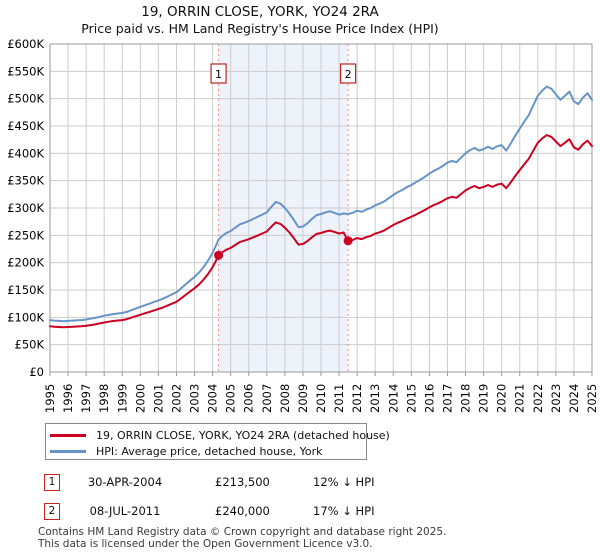  What do you see at coordinates (429, 398) in the screenshot?
I see `x-axis-tick-label: 2016` at bounding box center [429, 398].